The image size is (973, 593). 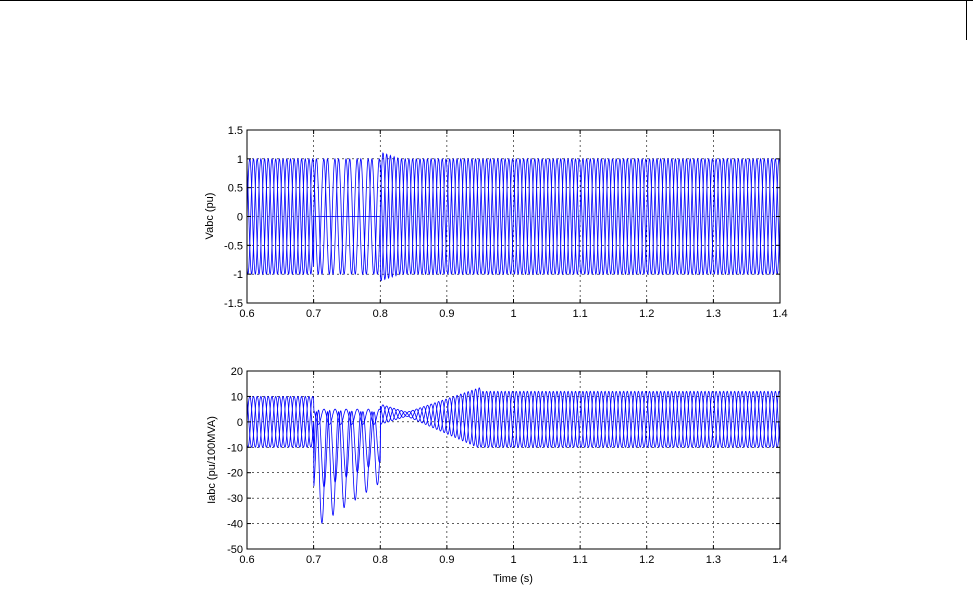 What do you see at coordinates (579, 314) in the screenshot?
I see `voltage-xtick-label: 1.1` at bounding box center [579, 314].